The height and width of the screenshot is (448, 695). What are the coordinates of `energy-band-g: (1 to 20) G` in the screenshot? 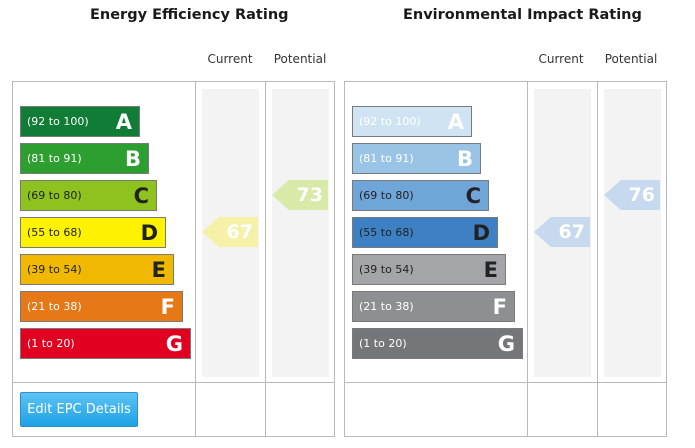 It's located at (105, 343).